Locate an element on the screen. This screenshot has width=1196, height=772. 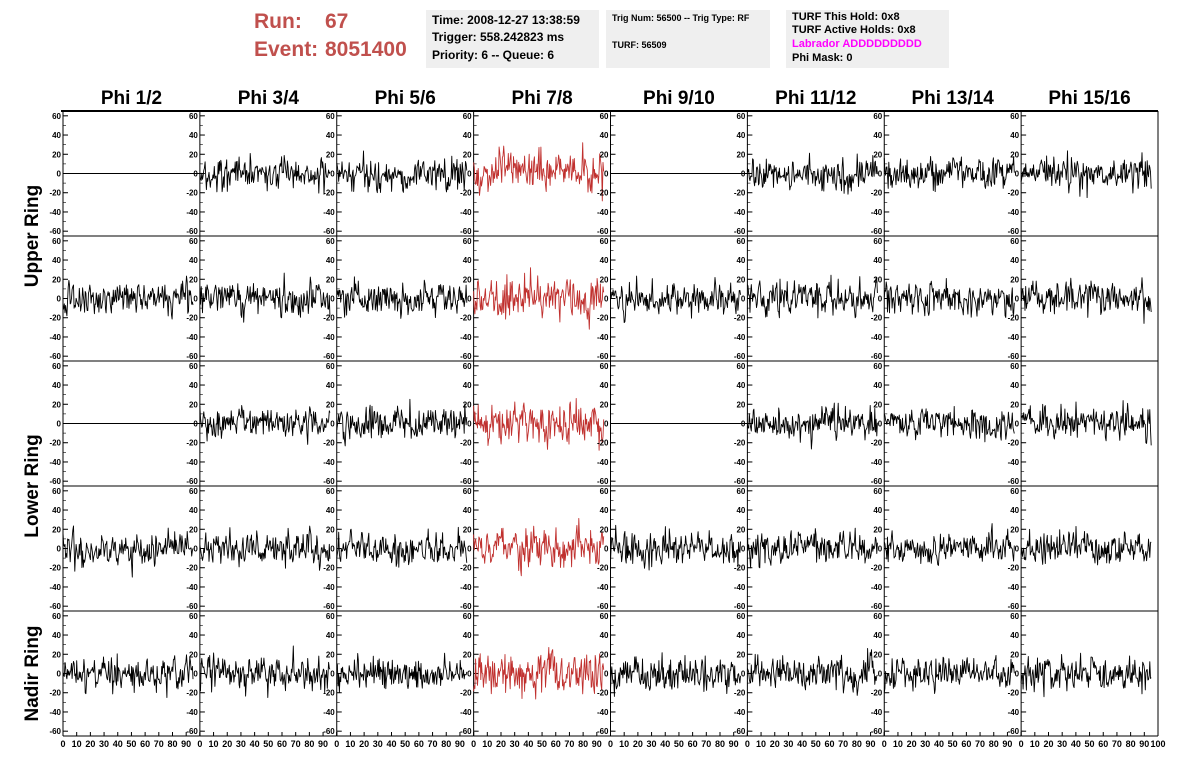
phi-mask-text: Phi Mask: 0 is located at coordinates (822, 58).